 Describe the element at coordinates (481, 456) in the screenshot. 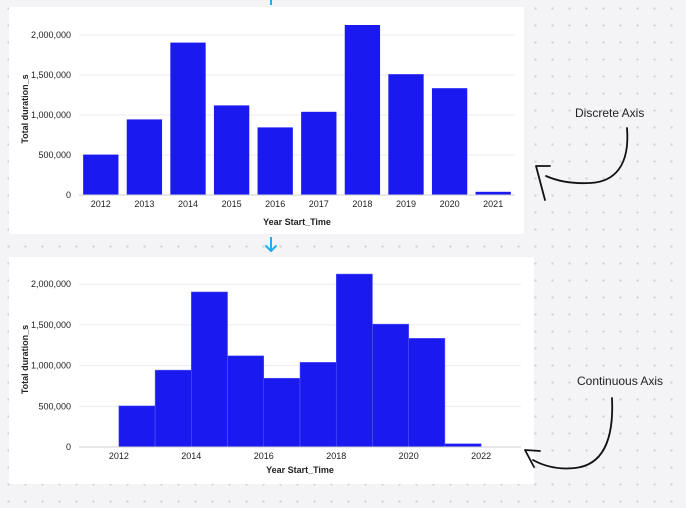

I see `x-tick-label: 2022` at that location.